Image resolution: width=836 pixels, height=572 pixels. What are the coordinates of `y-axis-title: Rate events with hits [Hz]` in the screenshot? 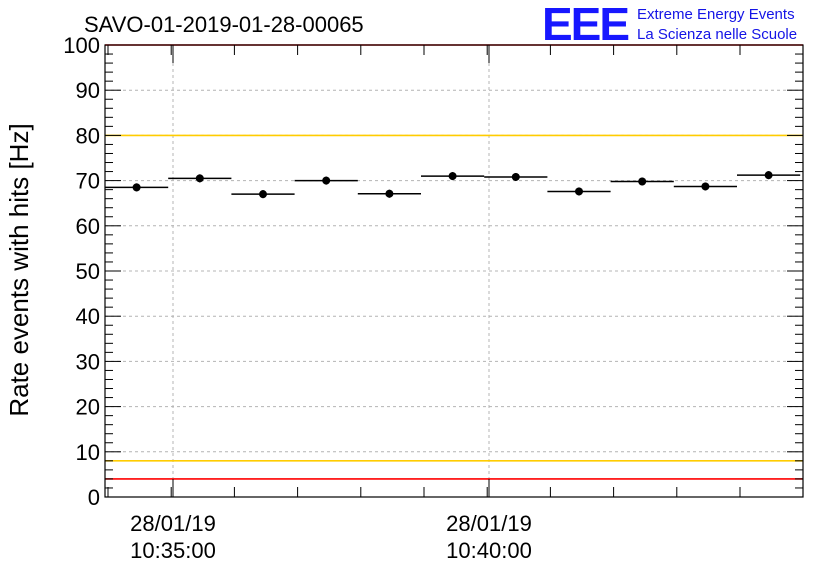 It's located at (19, 269).